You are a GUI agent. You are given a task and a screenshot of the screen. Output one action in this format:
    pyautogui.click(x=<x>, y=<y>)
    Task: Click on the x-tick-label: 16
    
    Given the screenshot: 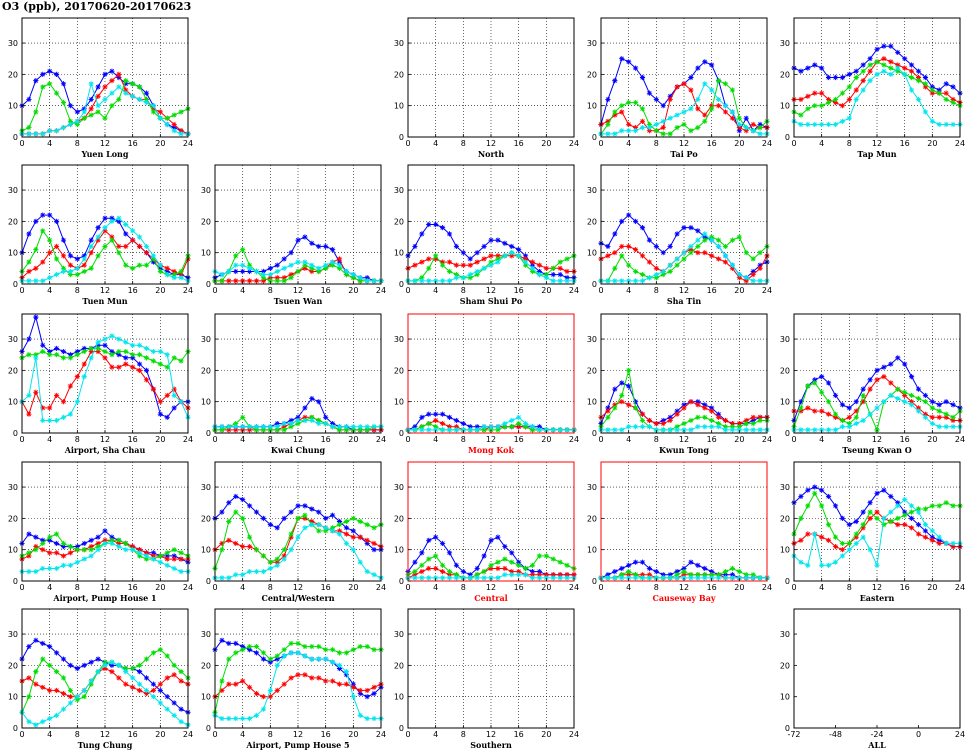 What is the action you would take?
    pyautogui.click(x=905, y=439)
    